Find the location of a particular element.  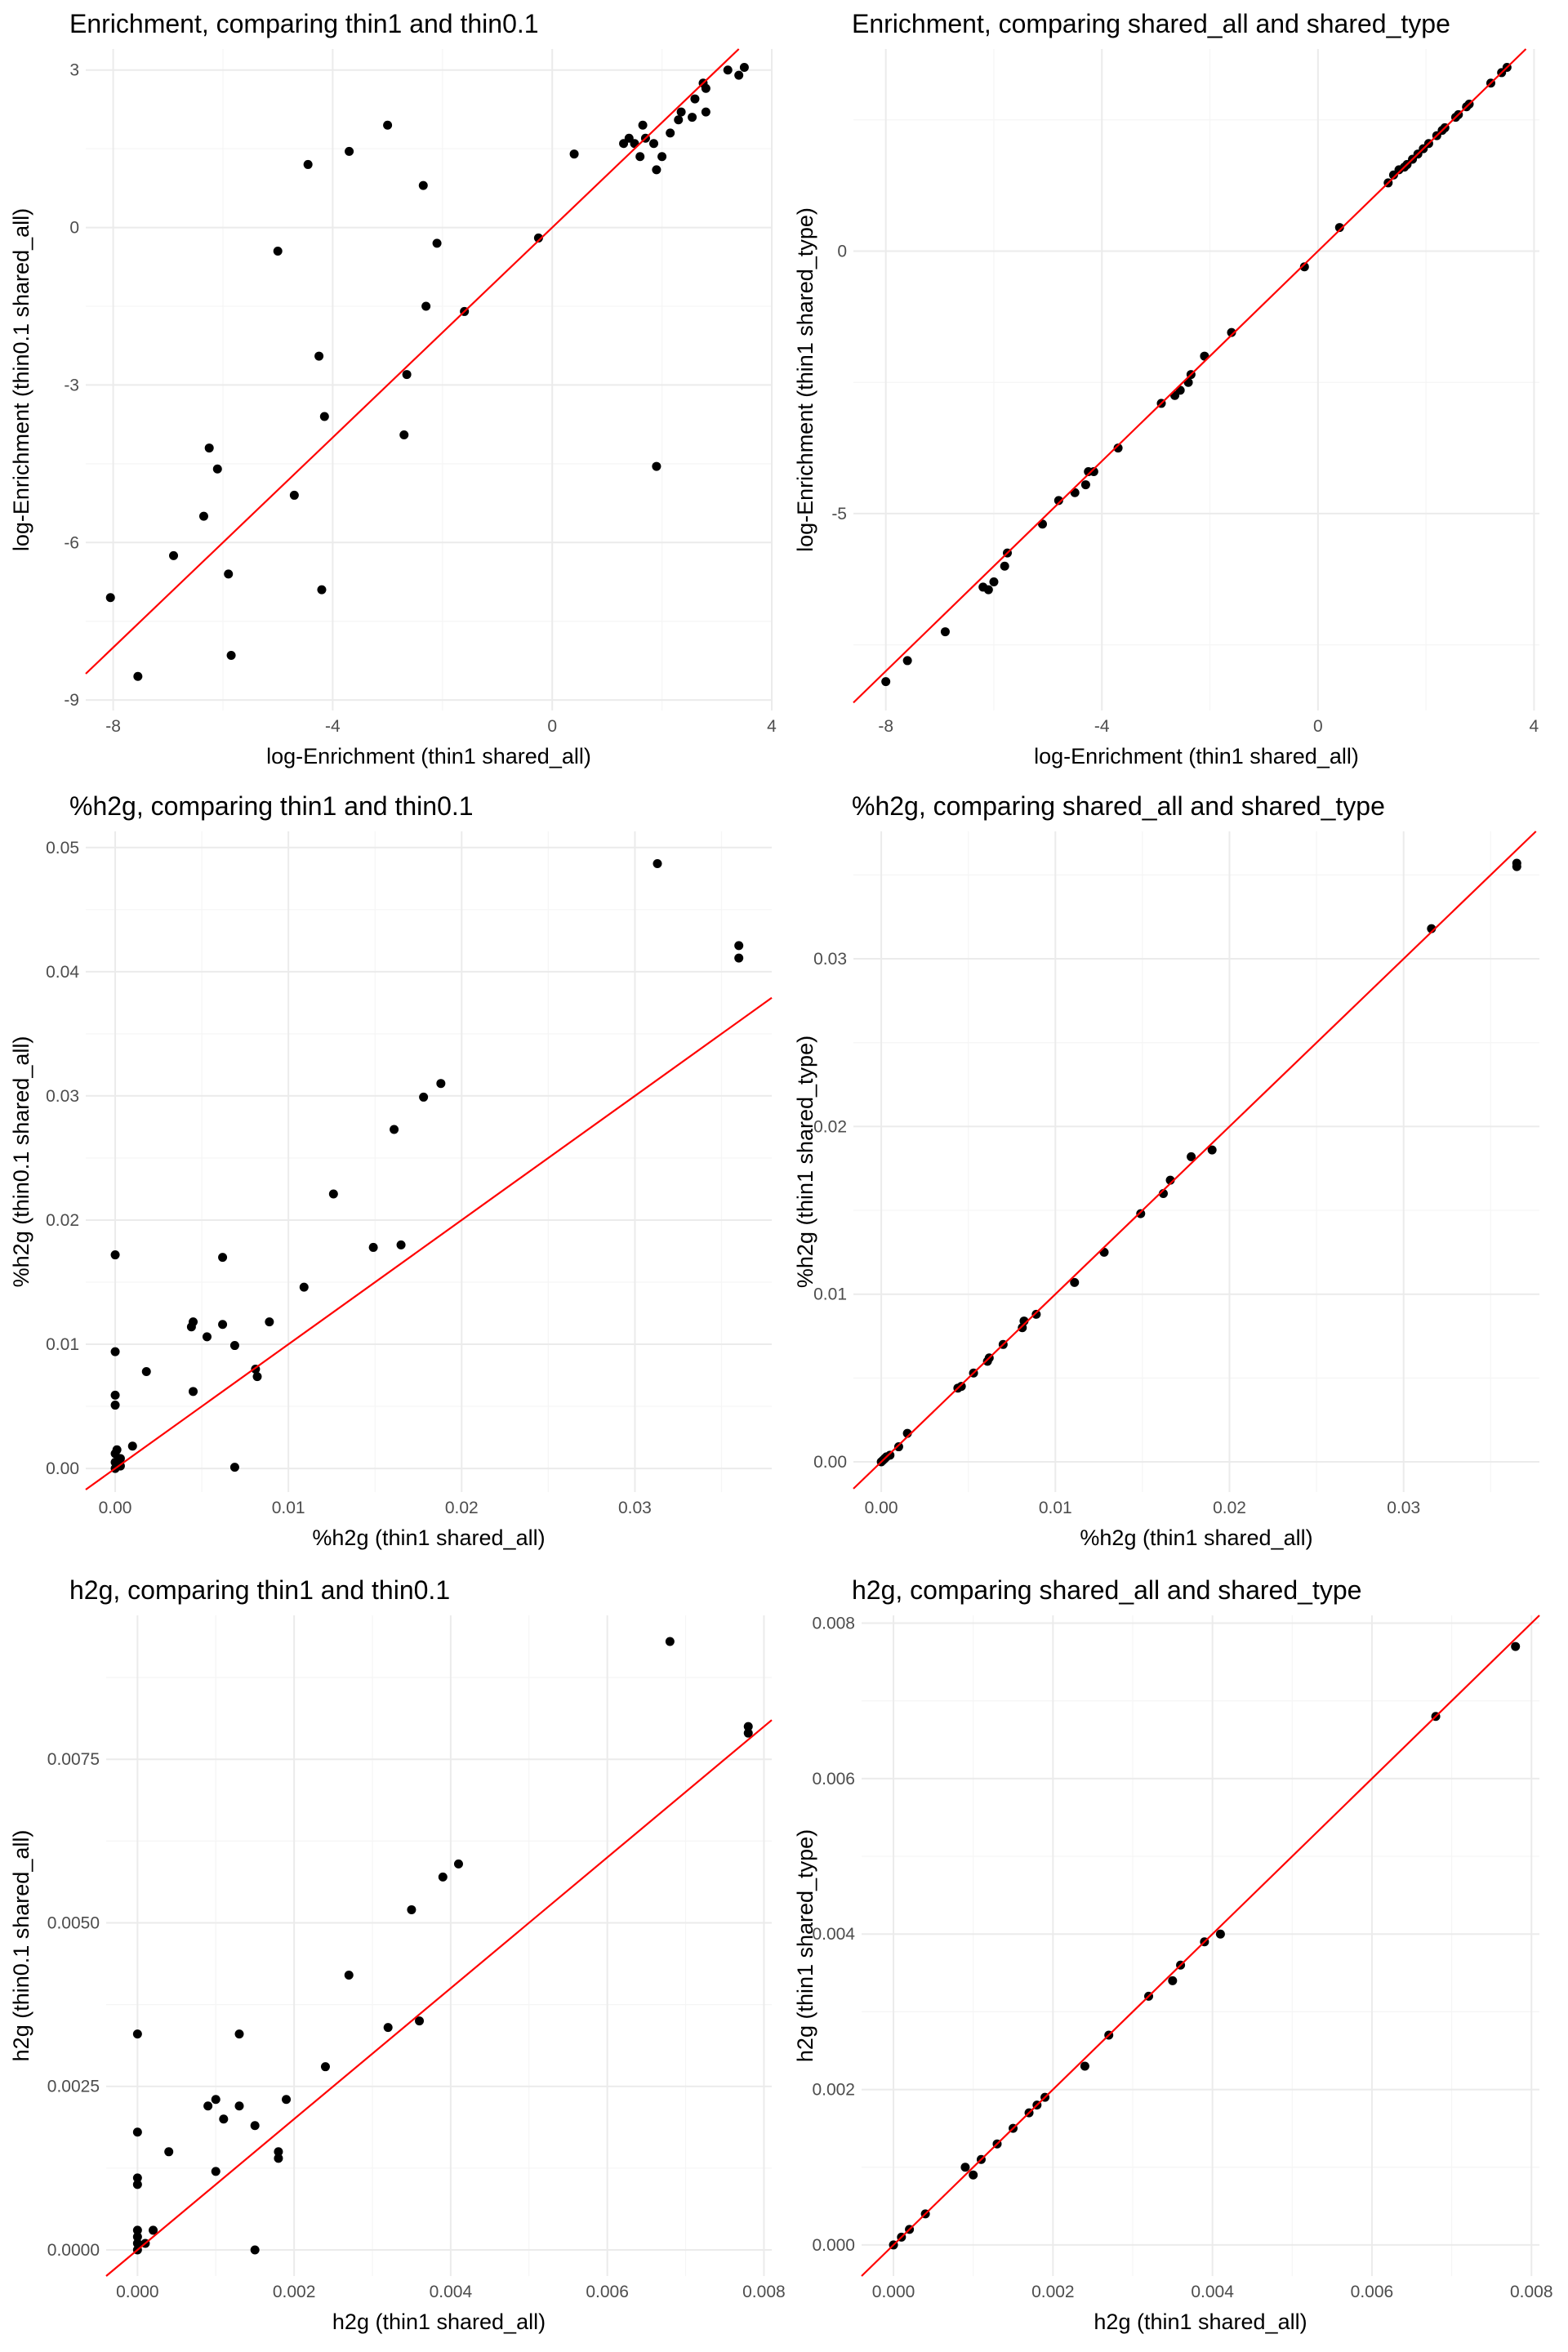

y-tick-label: -6 is located at coordinates (71, 542).